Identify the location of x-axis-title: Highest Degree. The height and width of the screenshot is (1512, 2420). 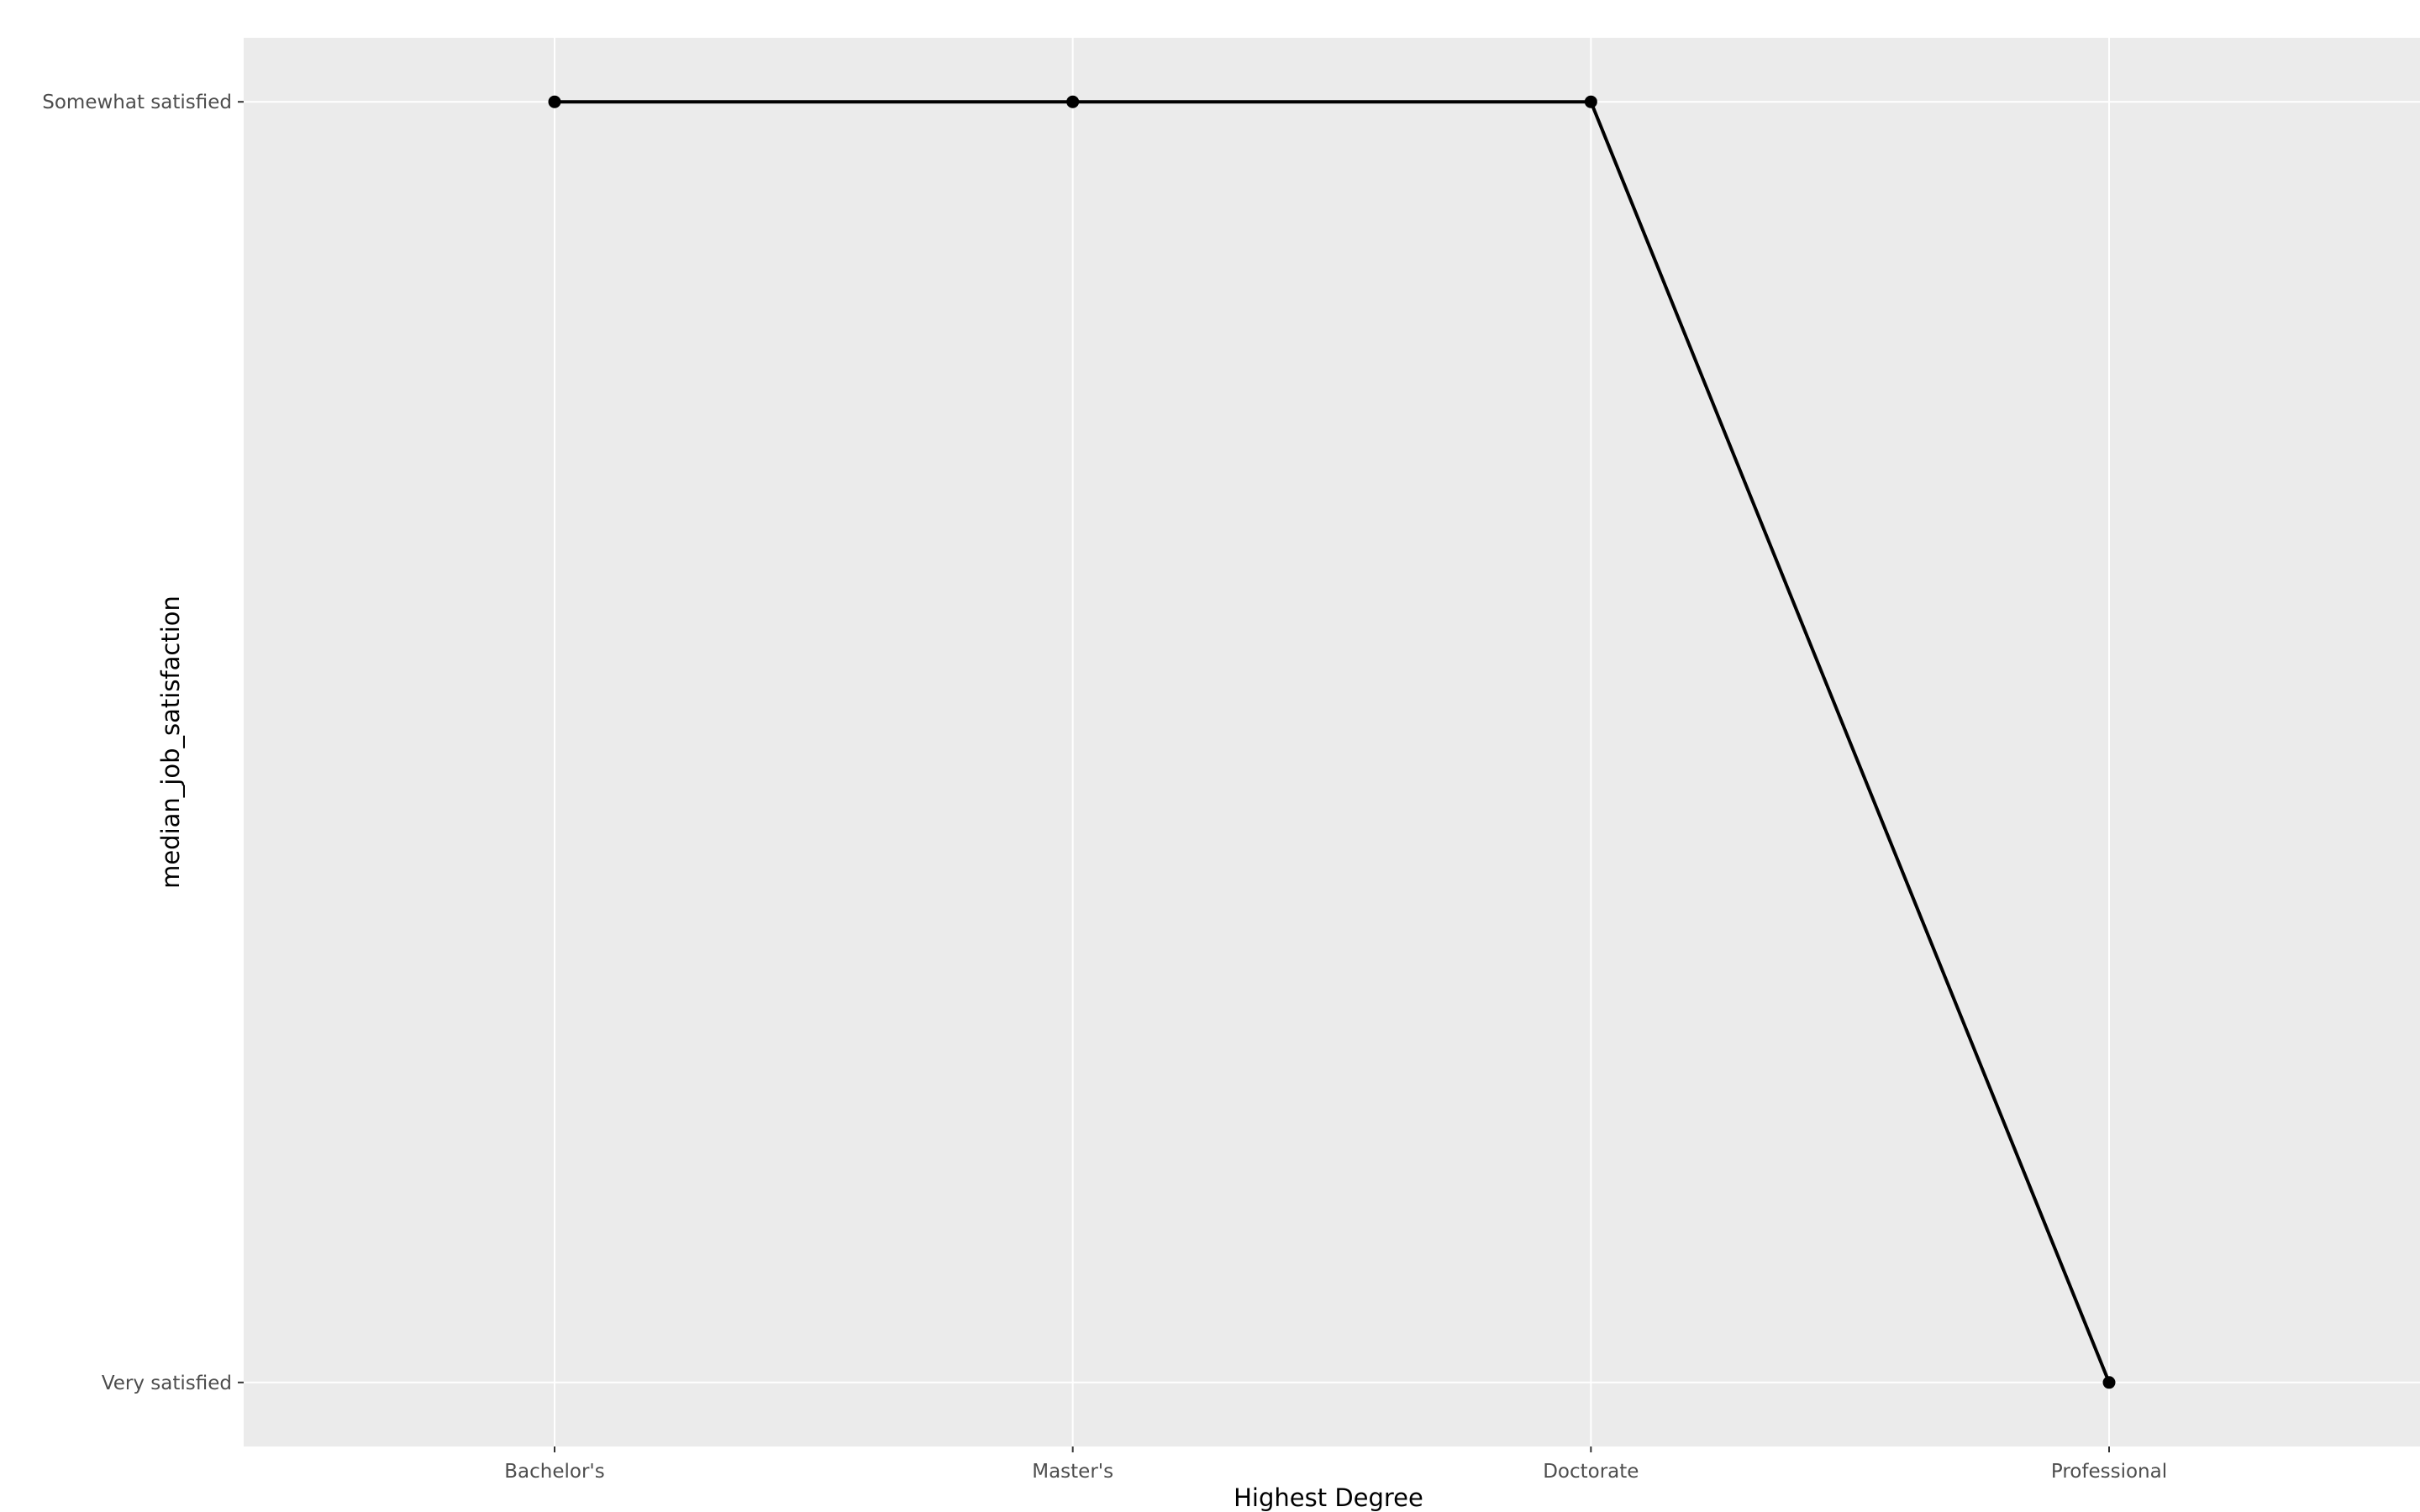
(1328, 1497).